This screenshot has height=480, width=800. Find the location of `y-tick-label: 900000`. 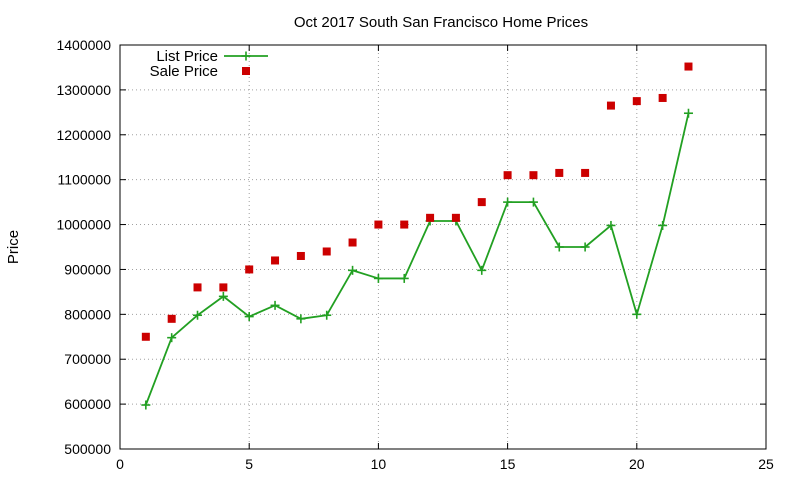

y-tick-label: 900000 is located at coordinates (87, 269).